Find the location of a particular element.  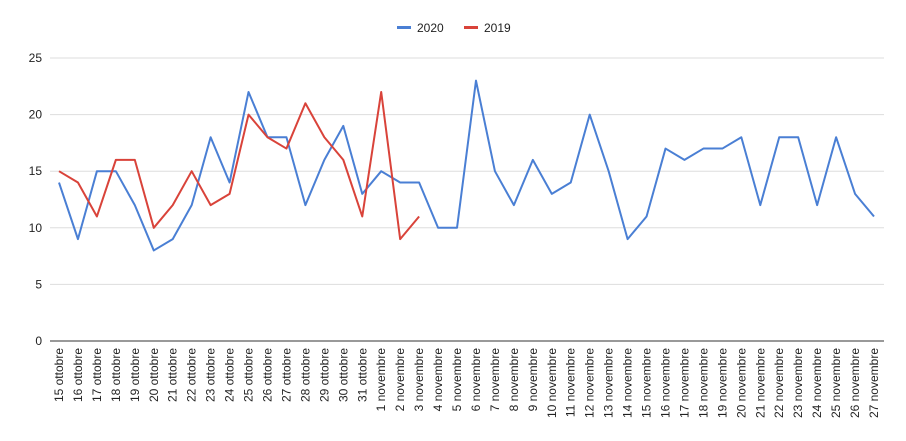

x-tick-label: 26 novembre is located at coordinates (855, 383).